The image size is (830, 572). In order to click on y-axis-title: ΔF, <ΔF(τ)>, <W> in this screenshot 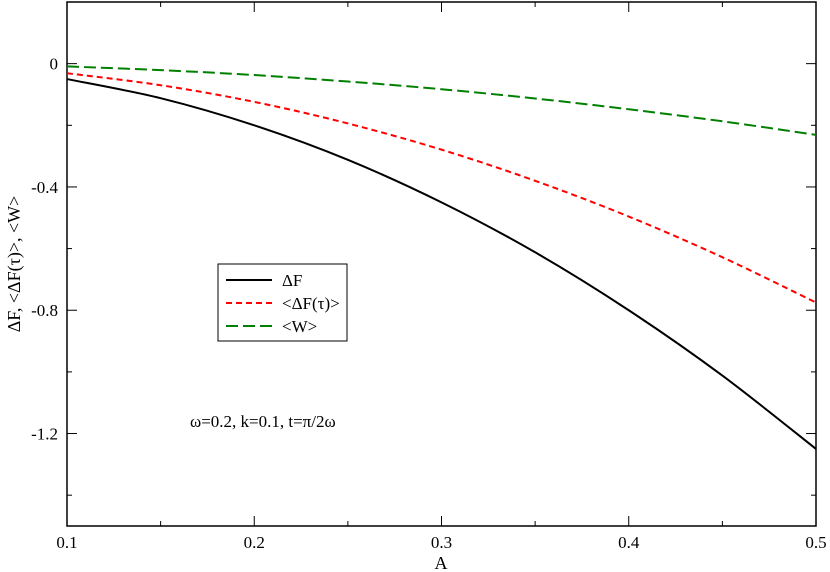, I will do `click(14, 264)`.